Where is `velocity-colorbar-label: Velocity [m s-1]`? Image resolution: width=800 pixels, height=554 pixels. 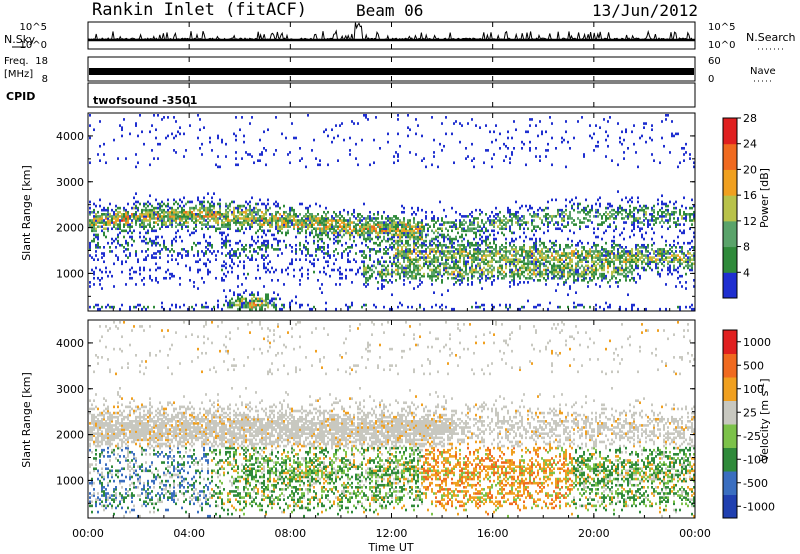
velocity-colorbar-label: Velocity [m s-1] is located at coordinates (764, 419).